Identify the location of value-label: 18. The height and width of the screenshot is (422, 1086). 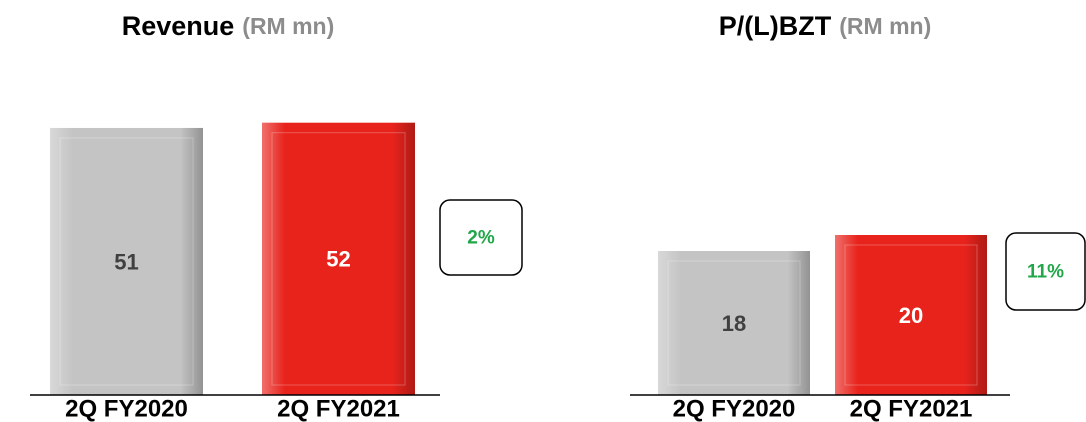
(734, 323).